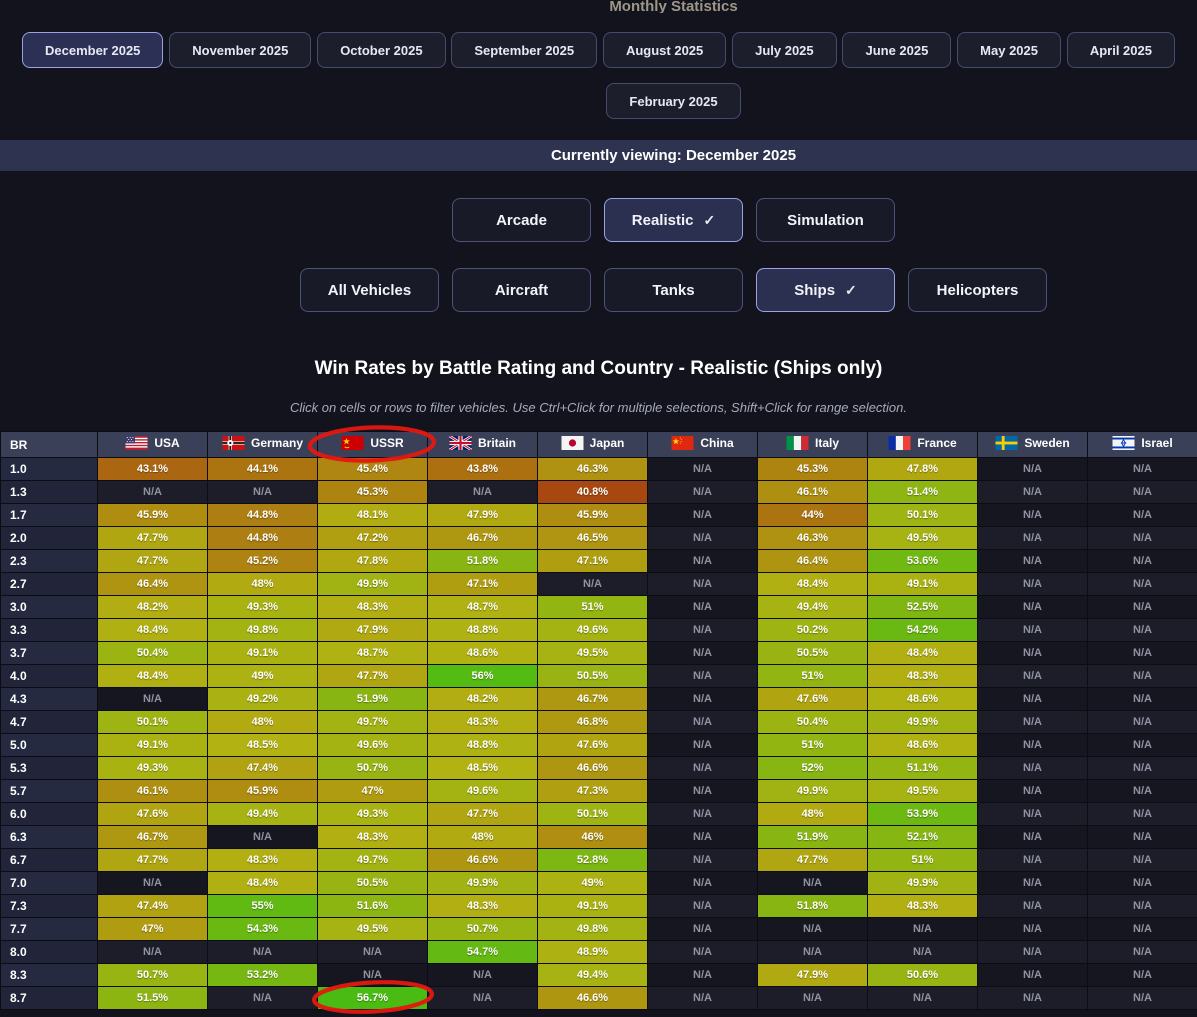 This screenshot has height=1017, width=1197. Describe the element at coordinates (922, 653) in the screenshot. I see `cell-france-3.7: 48.4%` at that location.